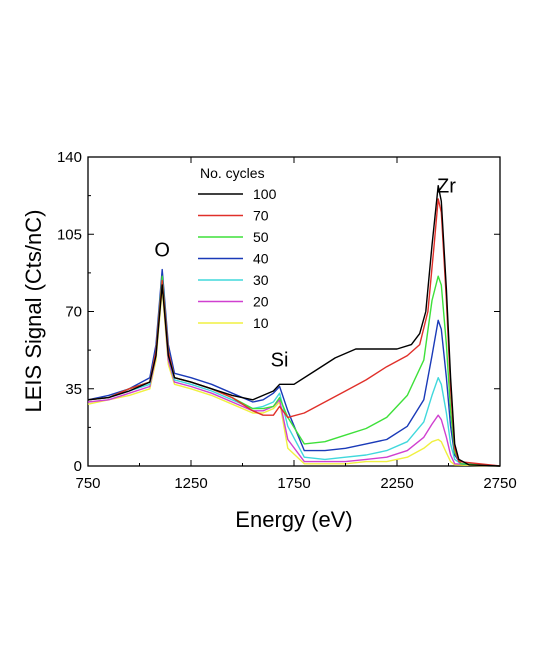 Image resolution: width=547 pixels, height=660 pixels. Describe the element at coordinates (293, 483) in the screenshot. I see `x-tick-label: 1750` at that location.